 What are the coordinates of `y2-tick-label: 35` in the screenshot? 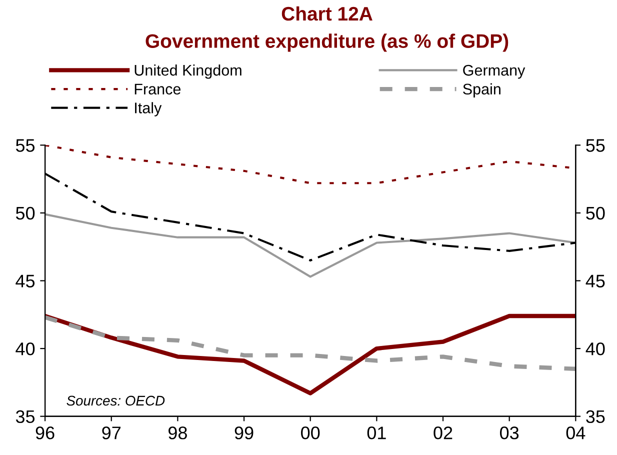 It's located at (595, 417).